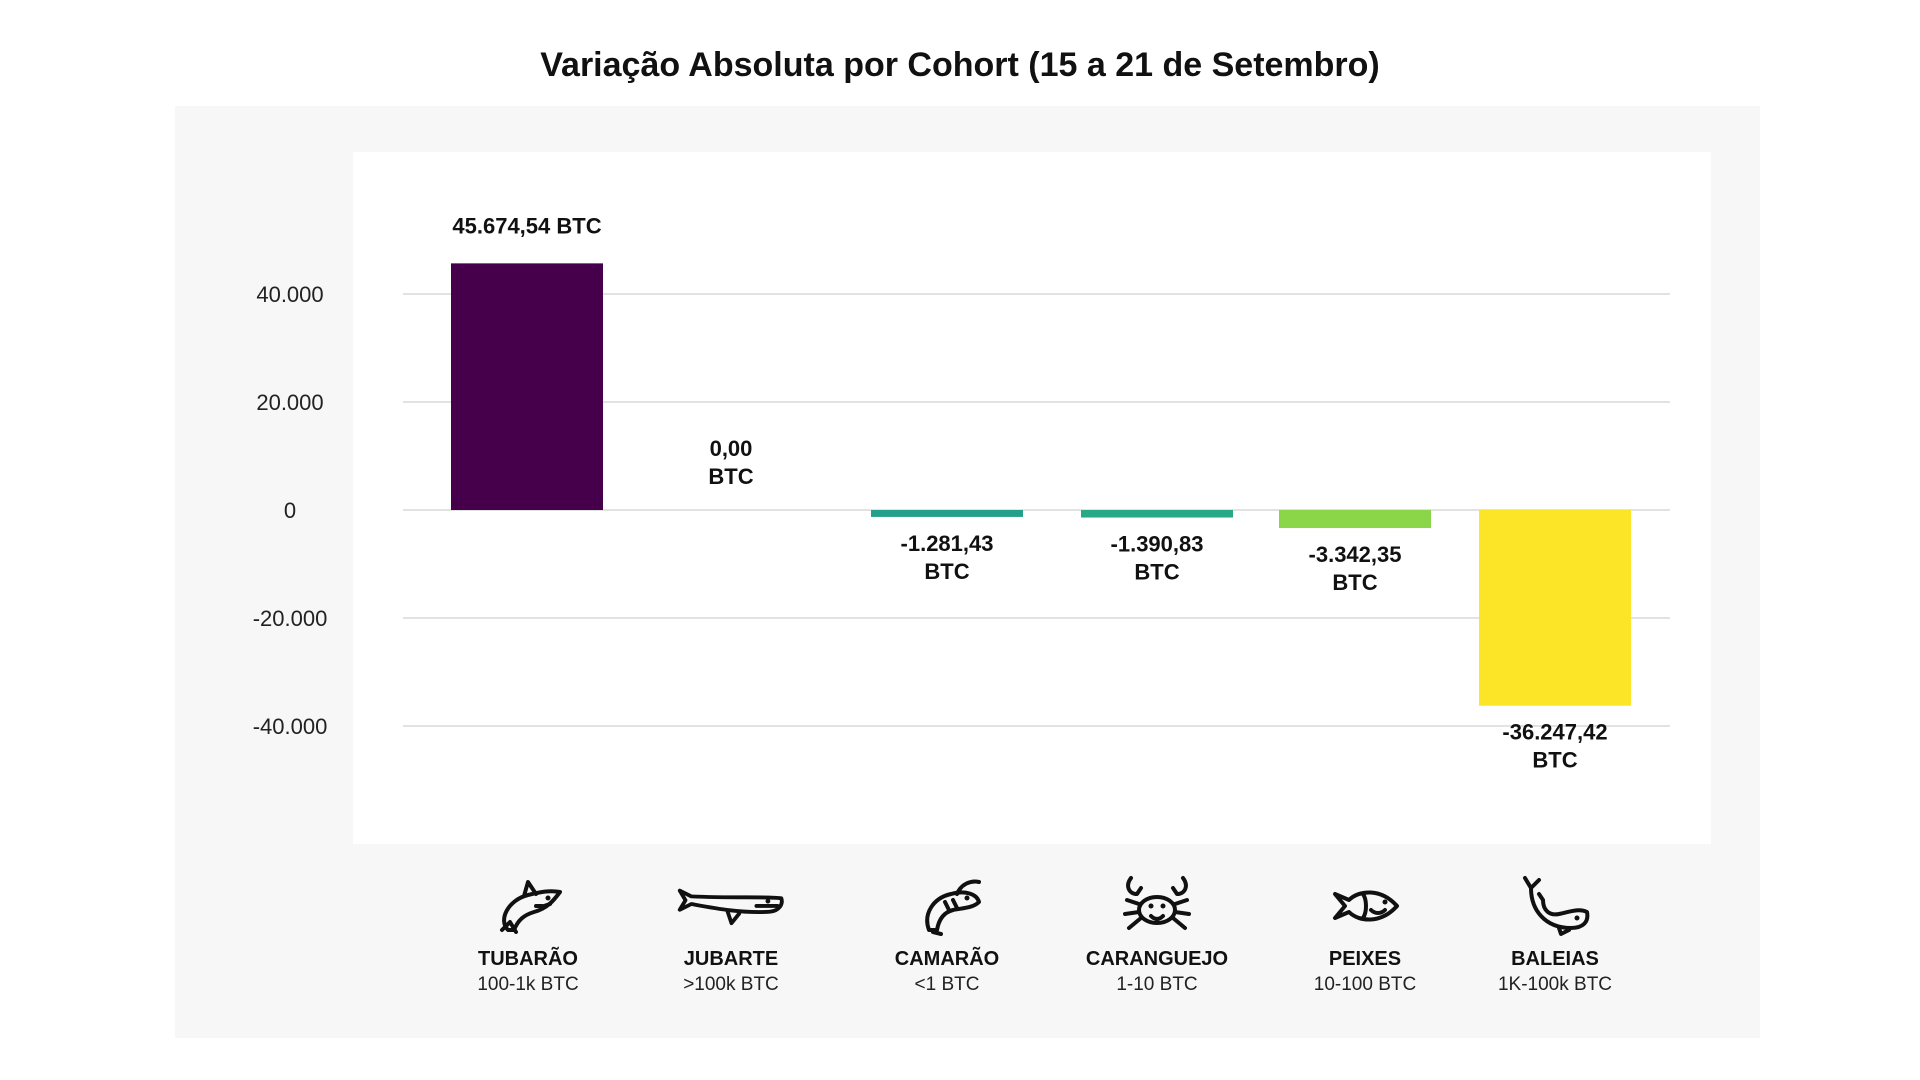  I want to click on y-tick-label: -40.000, so click(290, 726).